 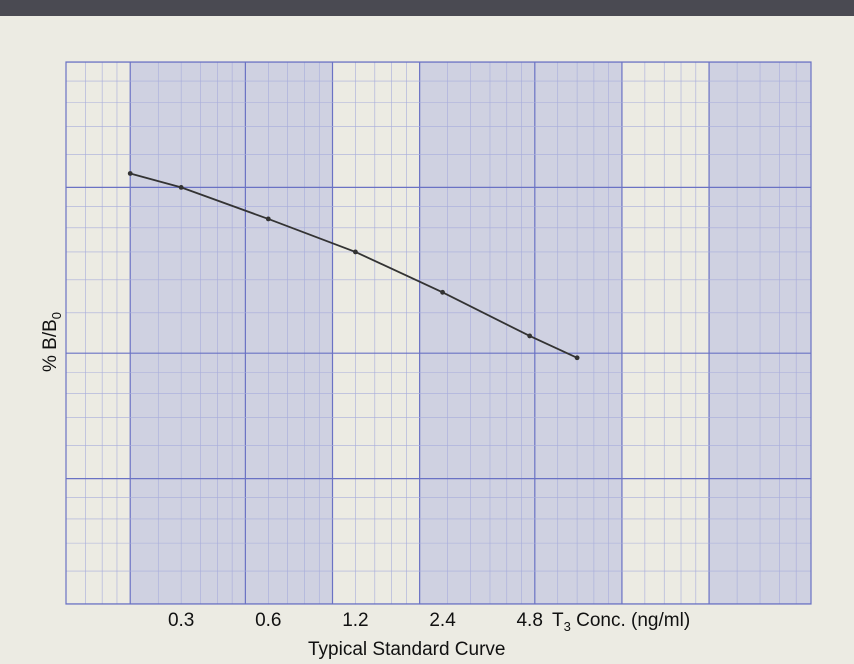 I want to click on x-axis-label-subscript: 3, so click(x=567, y=626).